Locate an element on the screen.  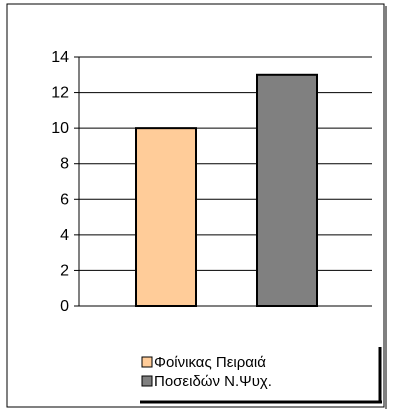
y-tick-label: 8 is located at coordinates (64, 164).